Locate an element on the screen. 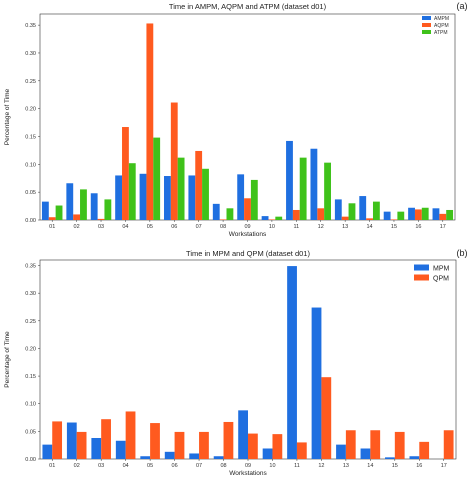 The image size is (474, 480). panel-label-2: (b) is located at coordinates (462, 253).